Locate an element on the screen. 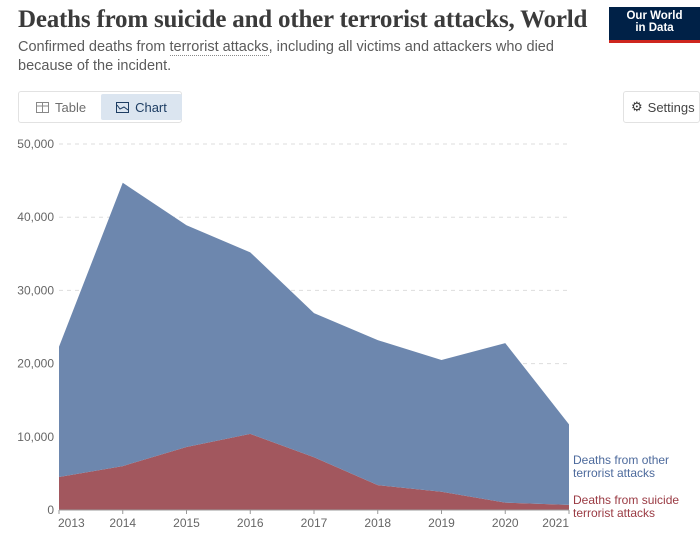 The image size is (700, 545). settings-button: ⚙ Settings is located at coordinates (661, 107).